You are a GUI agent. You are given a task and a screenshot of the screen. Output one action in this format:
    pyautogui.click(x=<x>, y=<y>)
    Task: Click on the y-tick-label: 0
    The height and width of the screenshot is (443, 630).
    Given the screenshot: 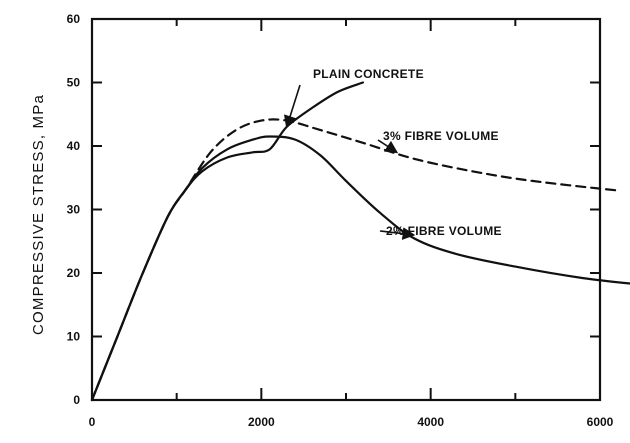 What is the action you would take?
    pyautogui.click(x=76, y=400)
    